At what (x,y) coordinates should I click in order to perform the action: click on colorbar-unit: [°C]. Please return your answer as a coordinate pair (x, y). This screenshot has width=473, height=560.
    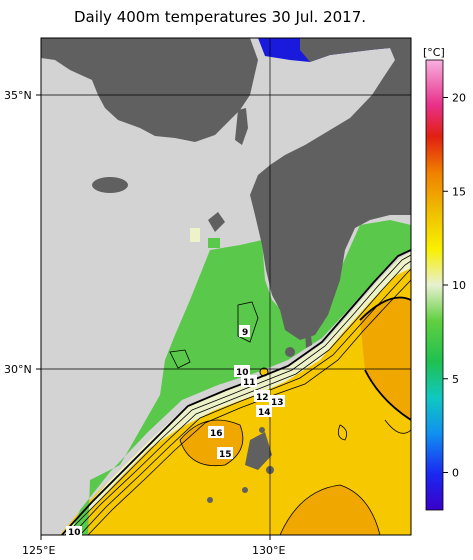
    Looking at the image, I should click on (434, 52).